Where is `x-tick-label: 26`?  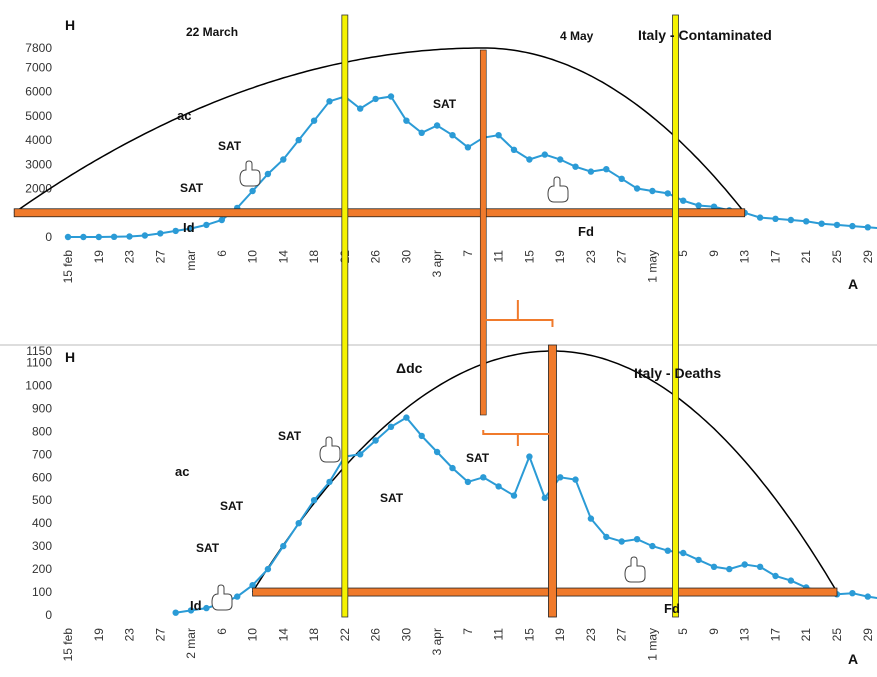 x-tick-label: 26 is located at coordinates (376, 635).